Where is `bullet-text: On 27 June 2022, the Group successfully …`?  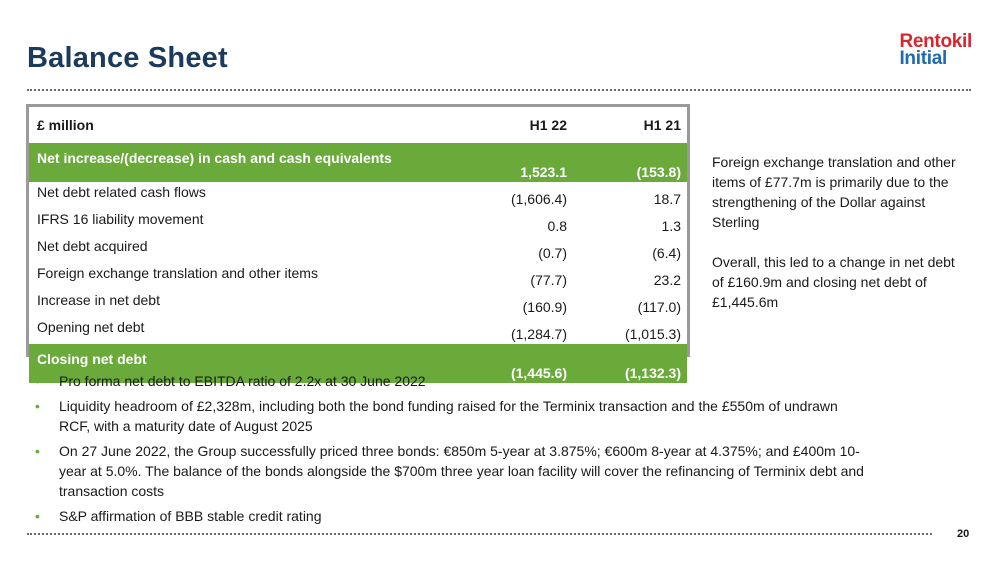 bullet-text: On 27 June 2022, the Group successfully … is located at coordinates (461, 471).